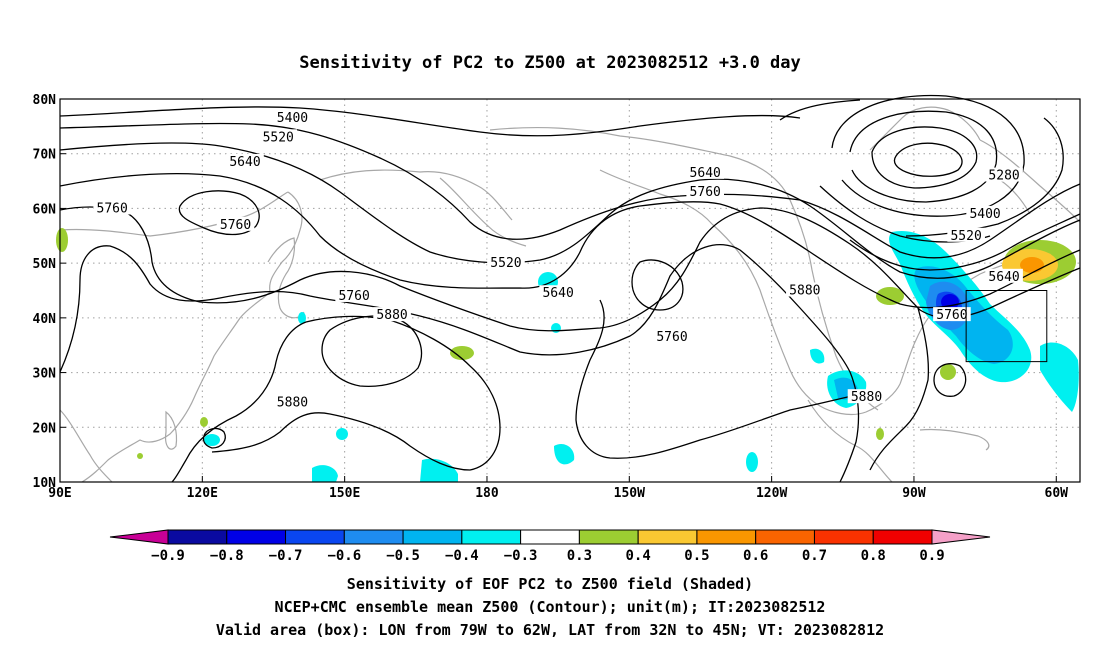 This screenshot has height=650, width=1100. Describe the element at coordinates (462, 556) in the screenshot. I see `colorbar-label: −0.4` at that location.